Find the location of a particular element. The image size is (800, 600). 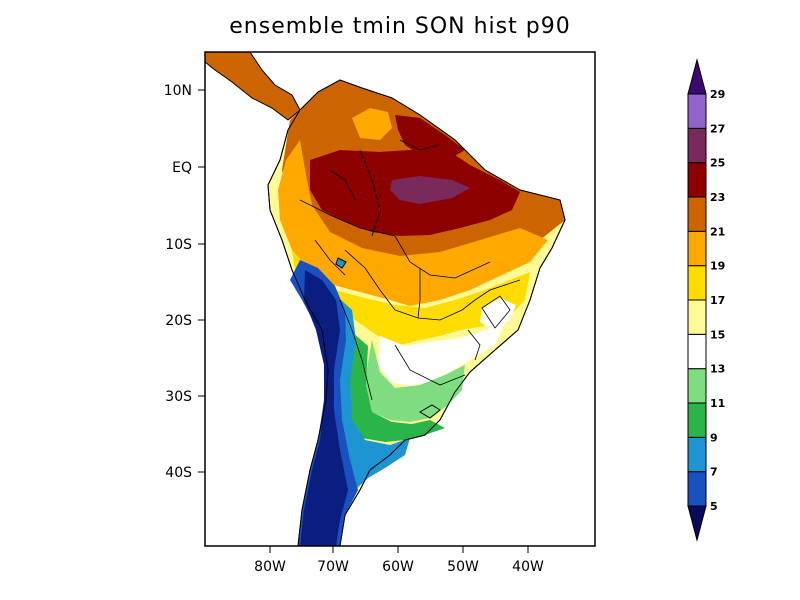

colorbar-label: 23 is located at coordinates (717, 197).